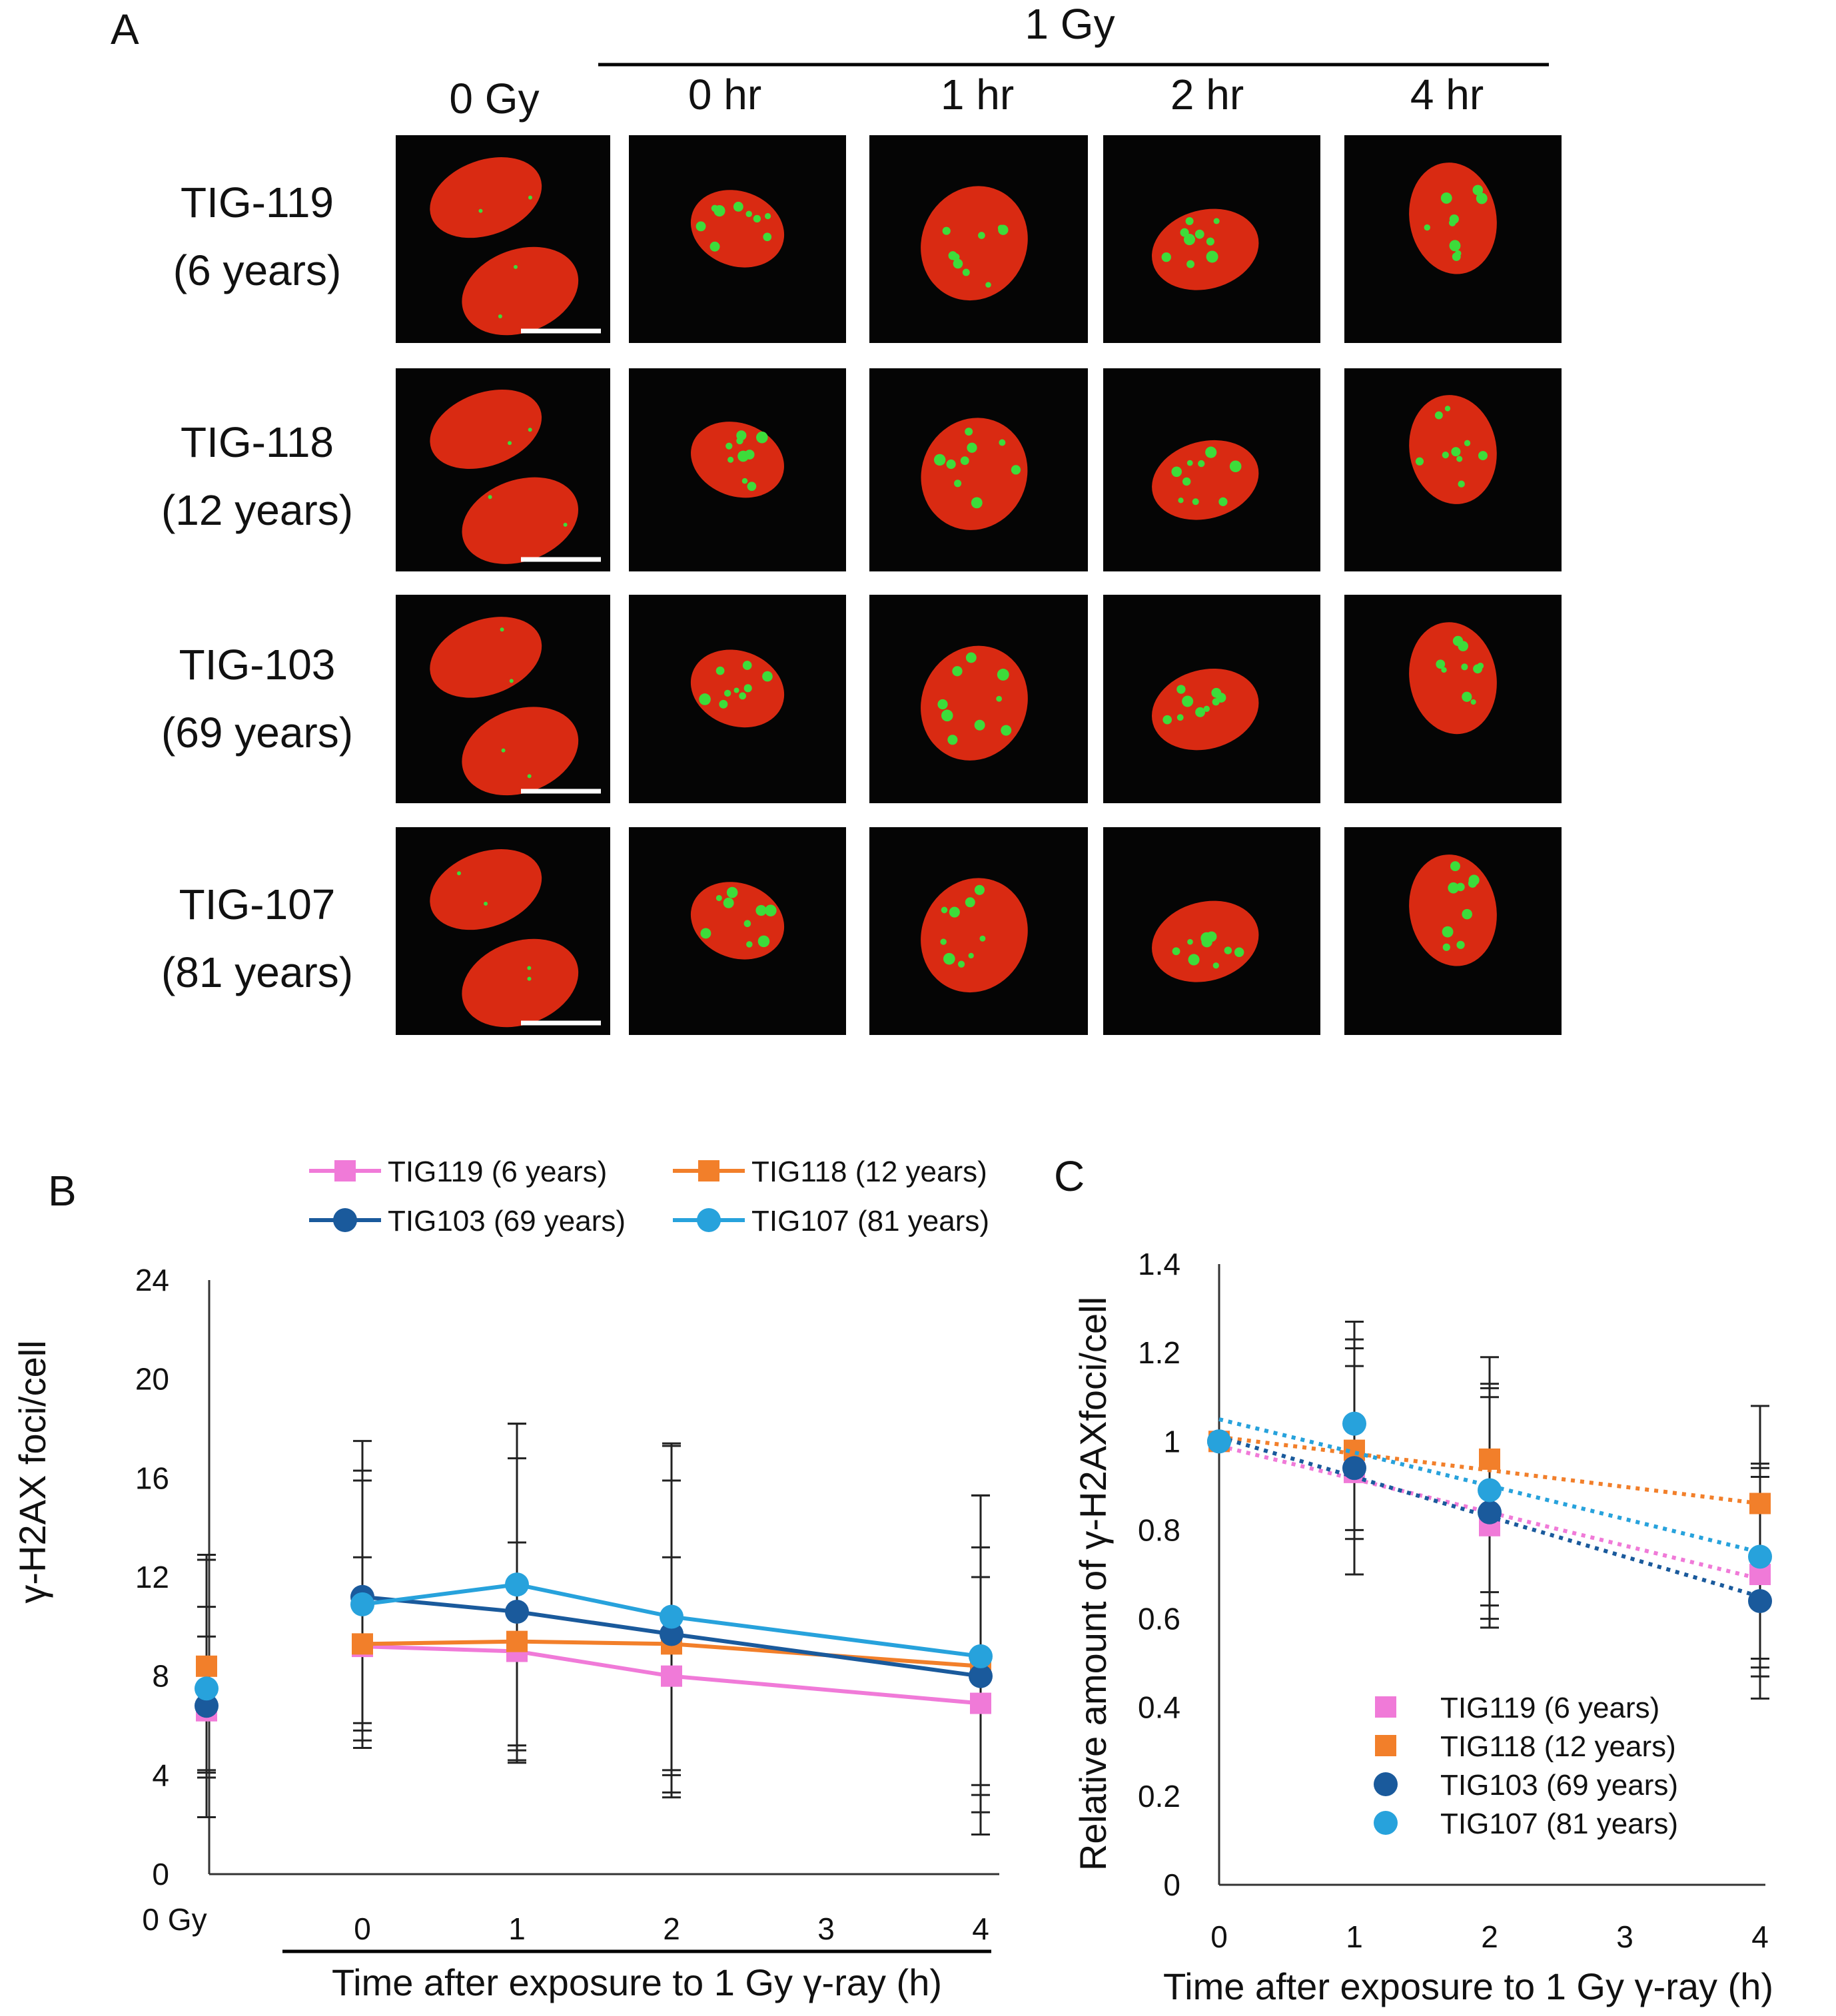 The image size is (1836, 2016). I want to click on group-header-1gy: 1 Gy, so click(1070, 24).